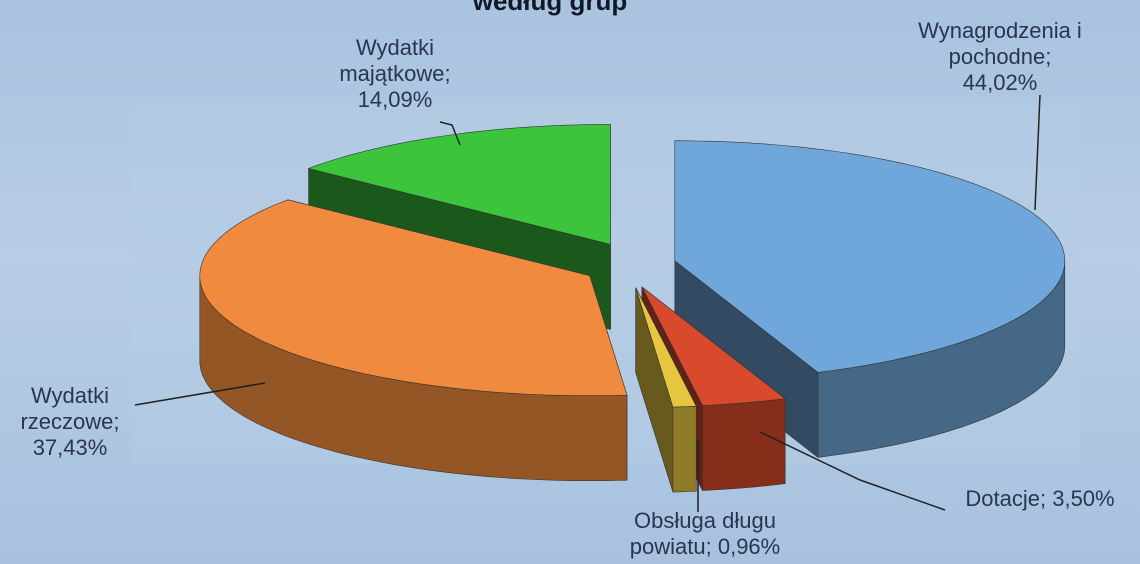 The height and width of the screenshot is (564, 1140). I want to click on slice-label: Wydatki rzeczowe; 37,43%, so click(70, 422).